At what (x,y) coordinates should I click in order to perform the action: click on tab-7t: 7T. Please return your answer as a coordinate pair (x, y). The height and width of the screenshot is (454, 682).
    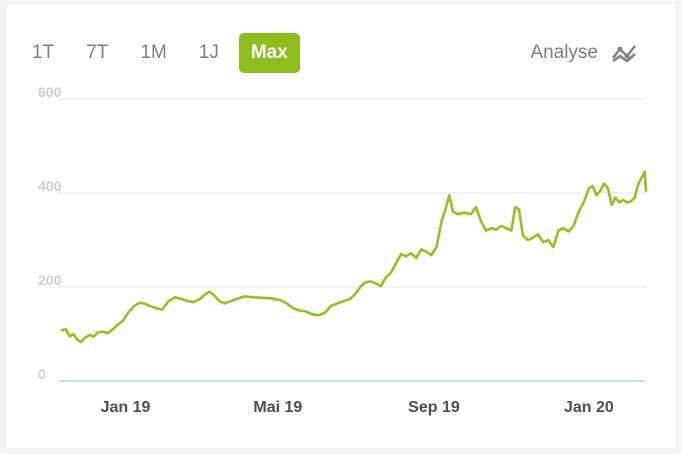
    Looking at the image, I should click on (97, 52).